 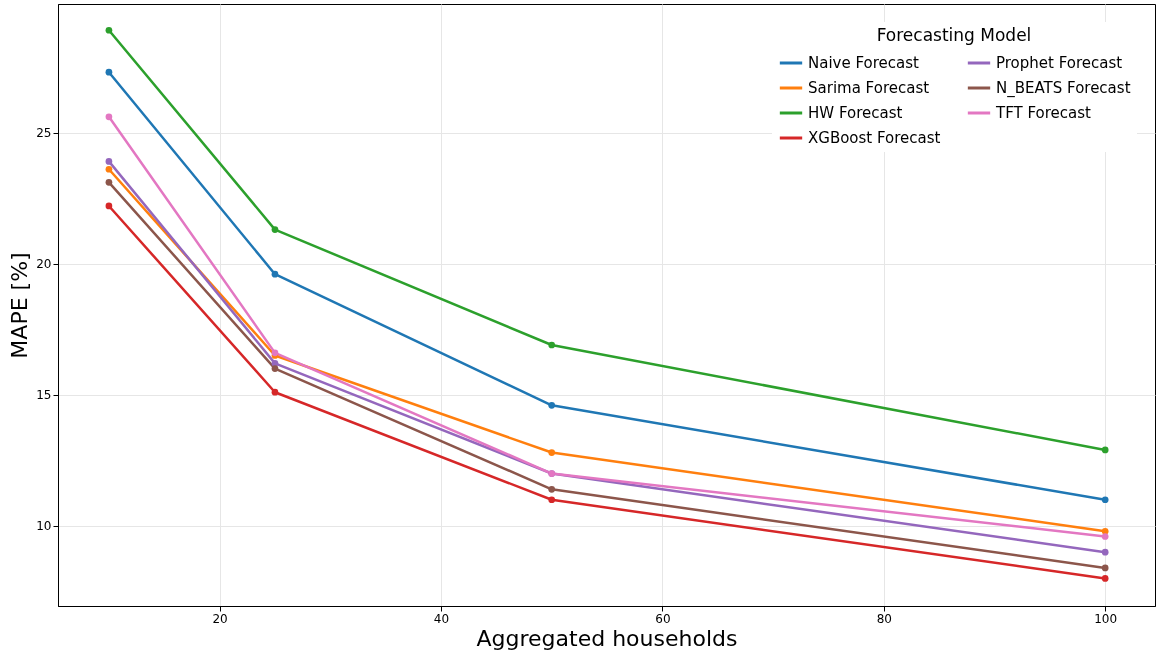 What do you see at coordinates (44, 264) in the screenshot?
I see `y-tick-label: 20` at bounding box center [44, 264].